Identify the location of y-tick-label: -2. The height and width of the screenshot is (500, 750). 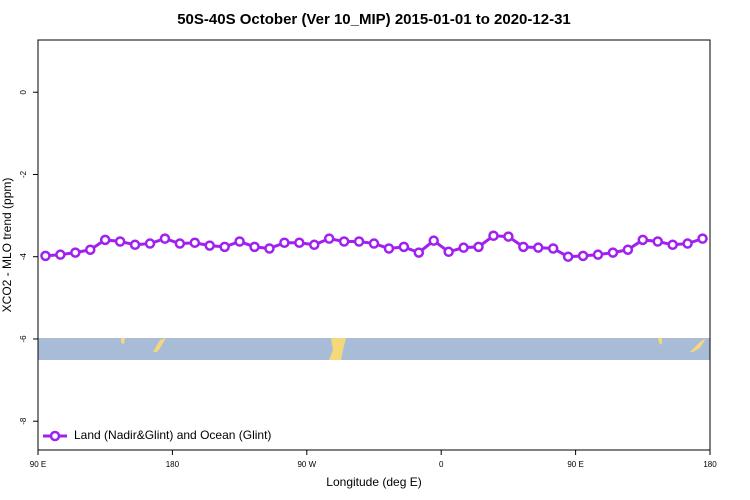
(23, 174).